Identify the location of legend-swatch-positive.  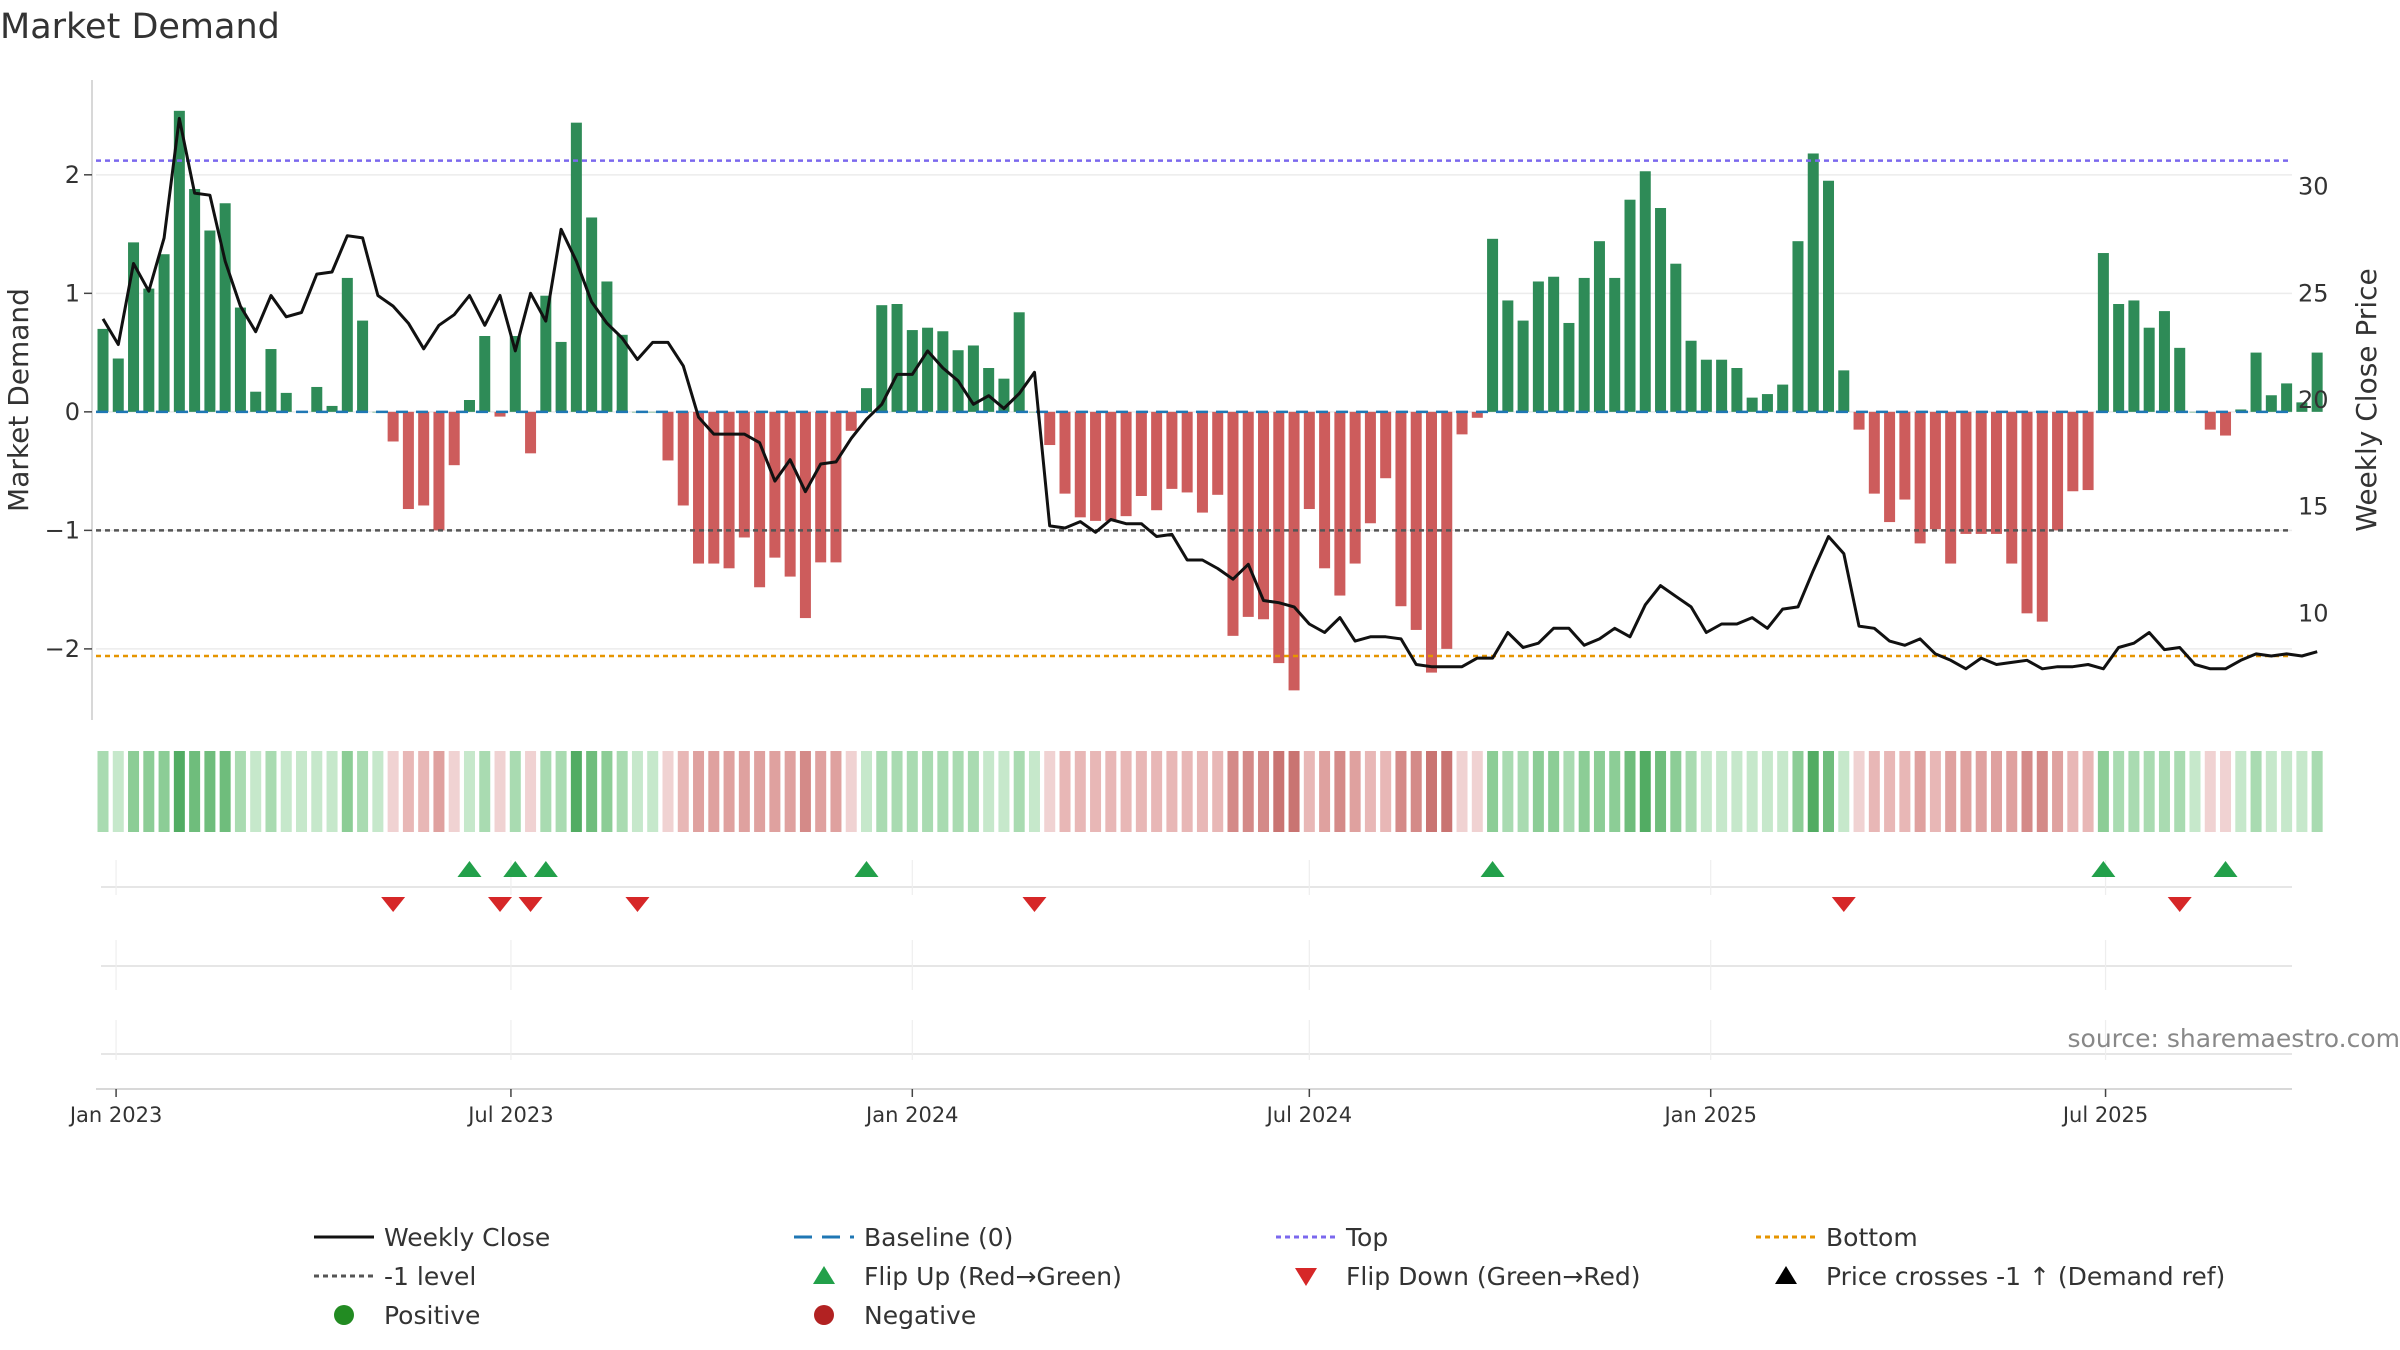
(344, 1315).